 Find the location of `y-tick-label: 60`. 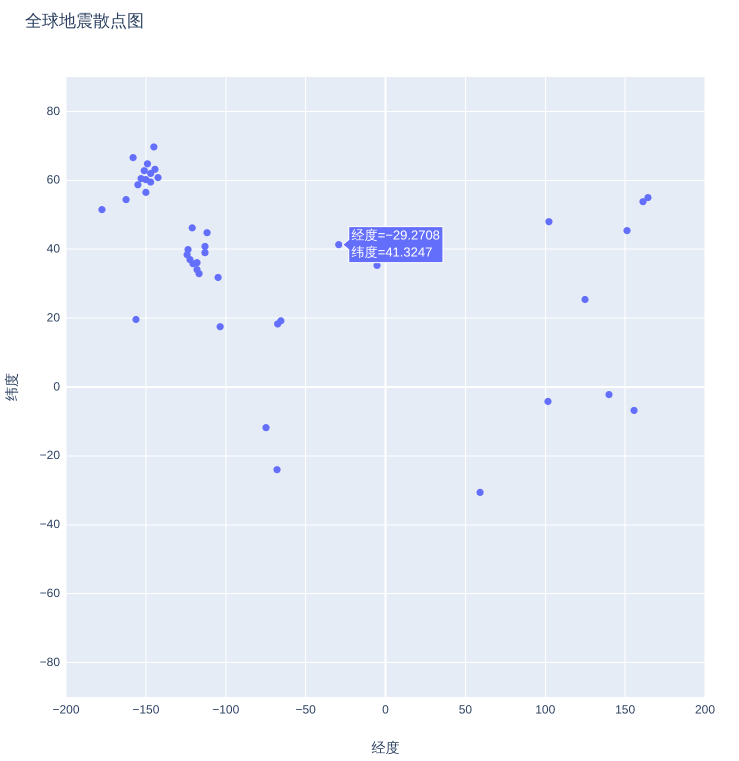

y-tick-label: 60 is located at coordinates (53, 179).